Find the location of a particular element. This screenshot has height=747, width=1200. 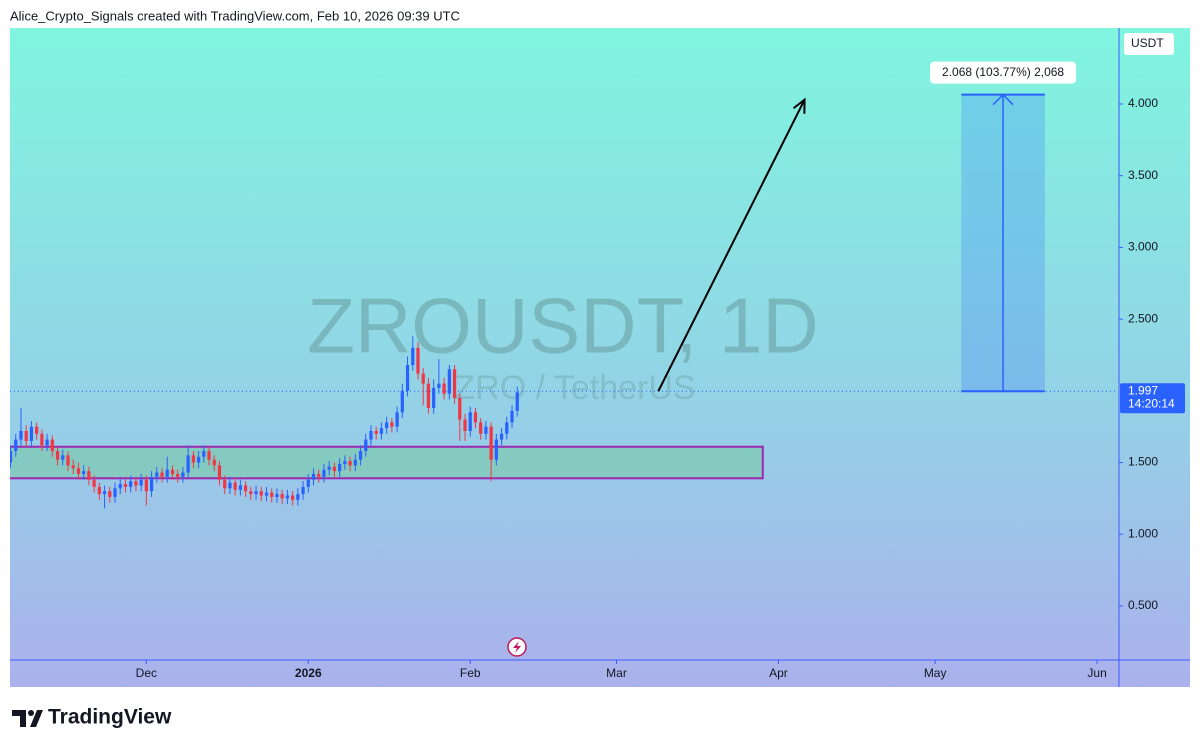

measure-label: 2.068 (103.77%) 2,068 is located at coordinates (1003, 72).